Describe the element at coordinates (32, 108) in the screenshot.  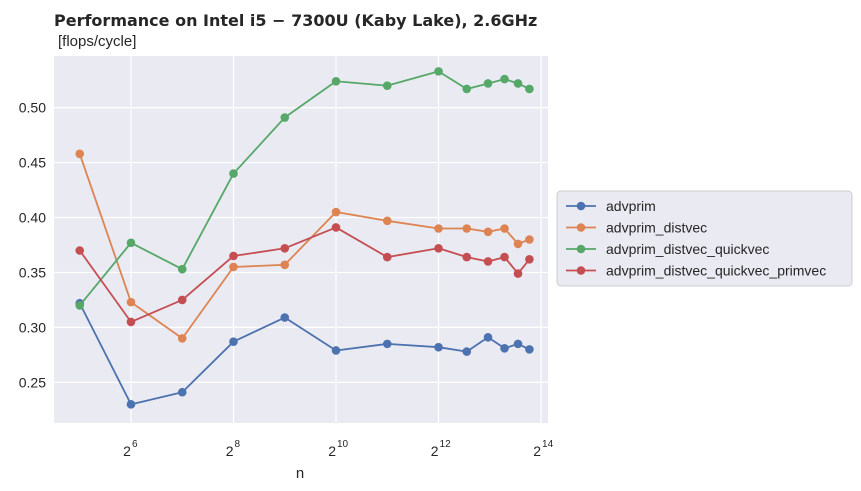
I see `y-tick-label: 0.50` at that location.